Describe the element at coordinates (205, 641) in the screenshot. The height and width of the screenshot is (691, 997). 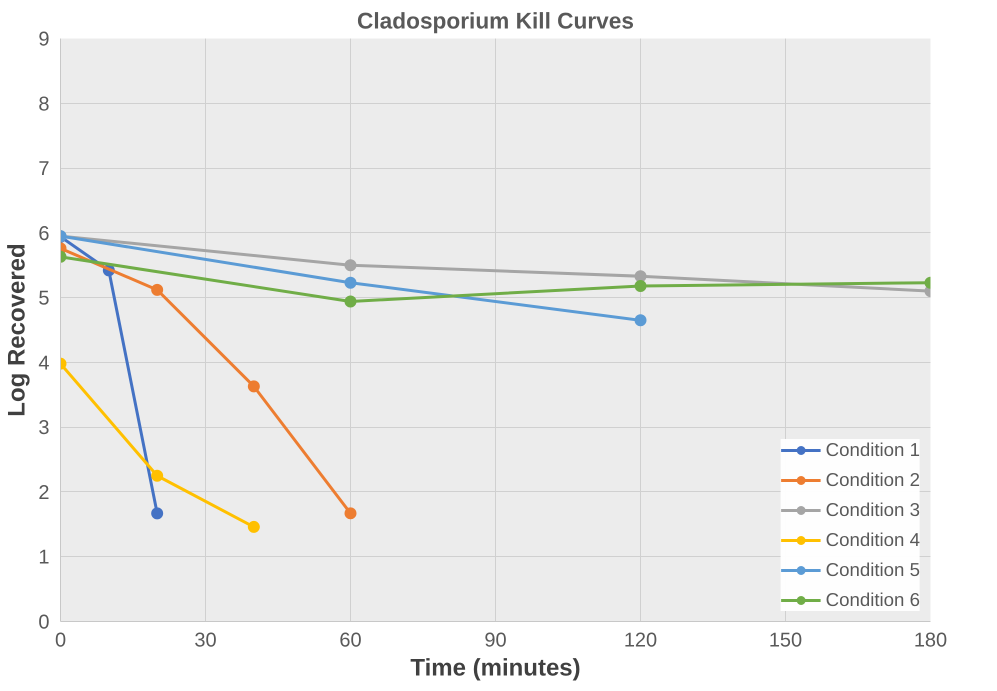
I see `x-tick-label: 30` at that location.